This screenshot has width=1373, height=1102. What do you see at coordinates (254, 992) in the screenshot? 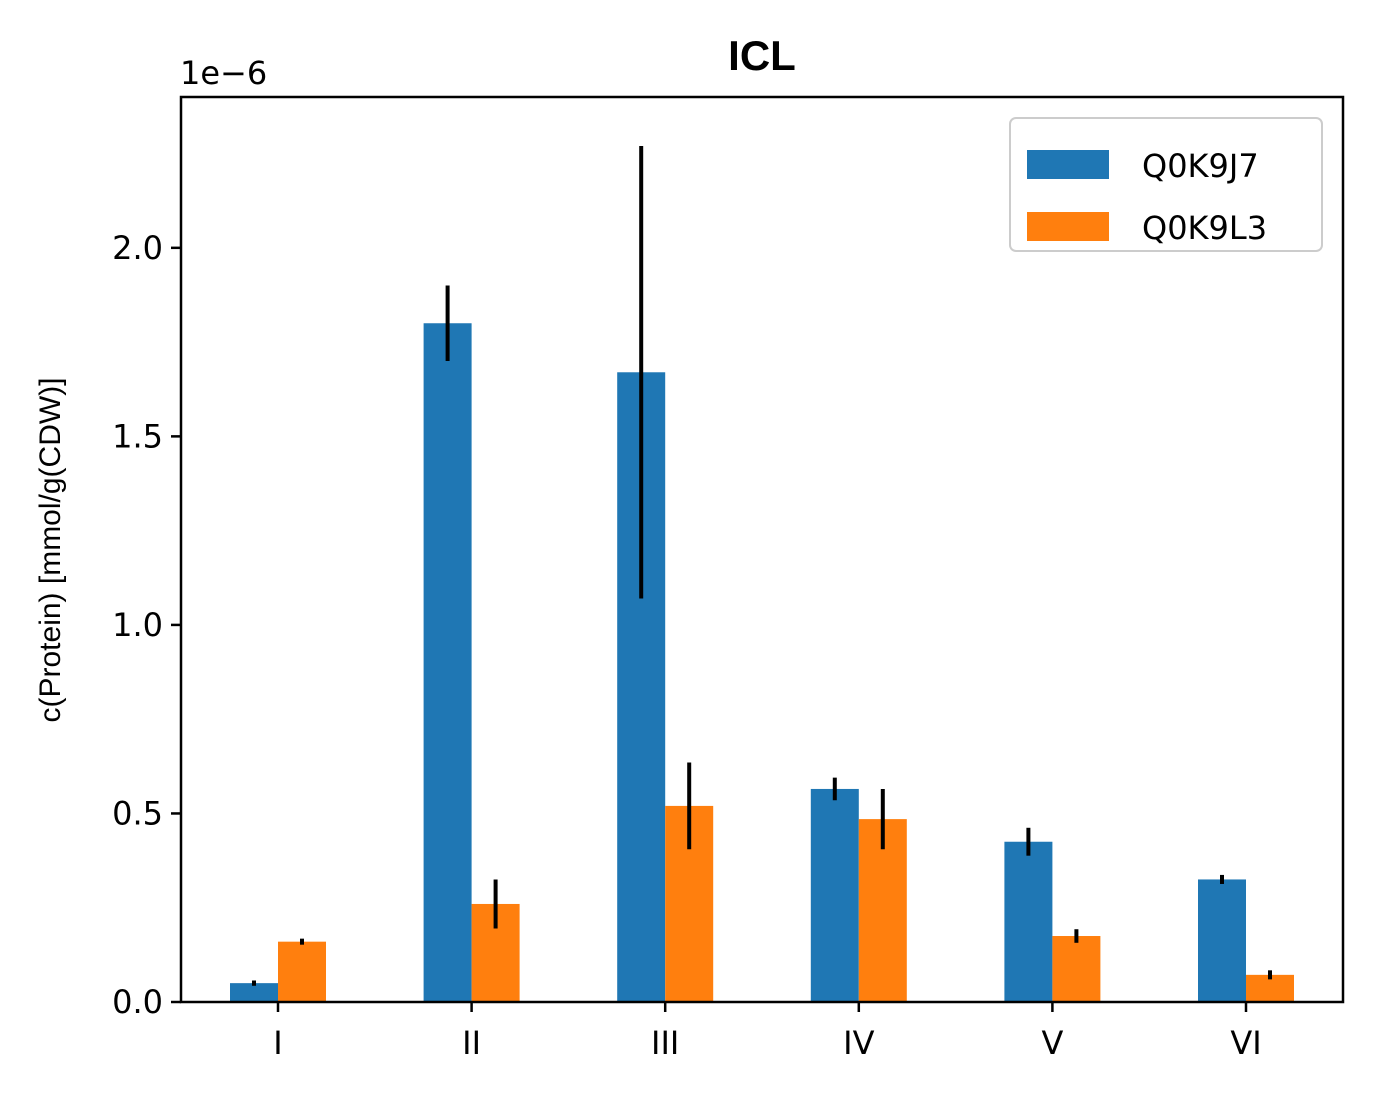
I see `bar-Q0K9J7-I` at bounding box center [254, 992].